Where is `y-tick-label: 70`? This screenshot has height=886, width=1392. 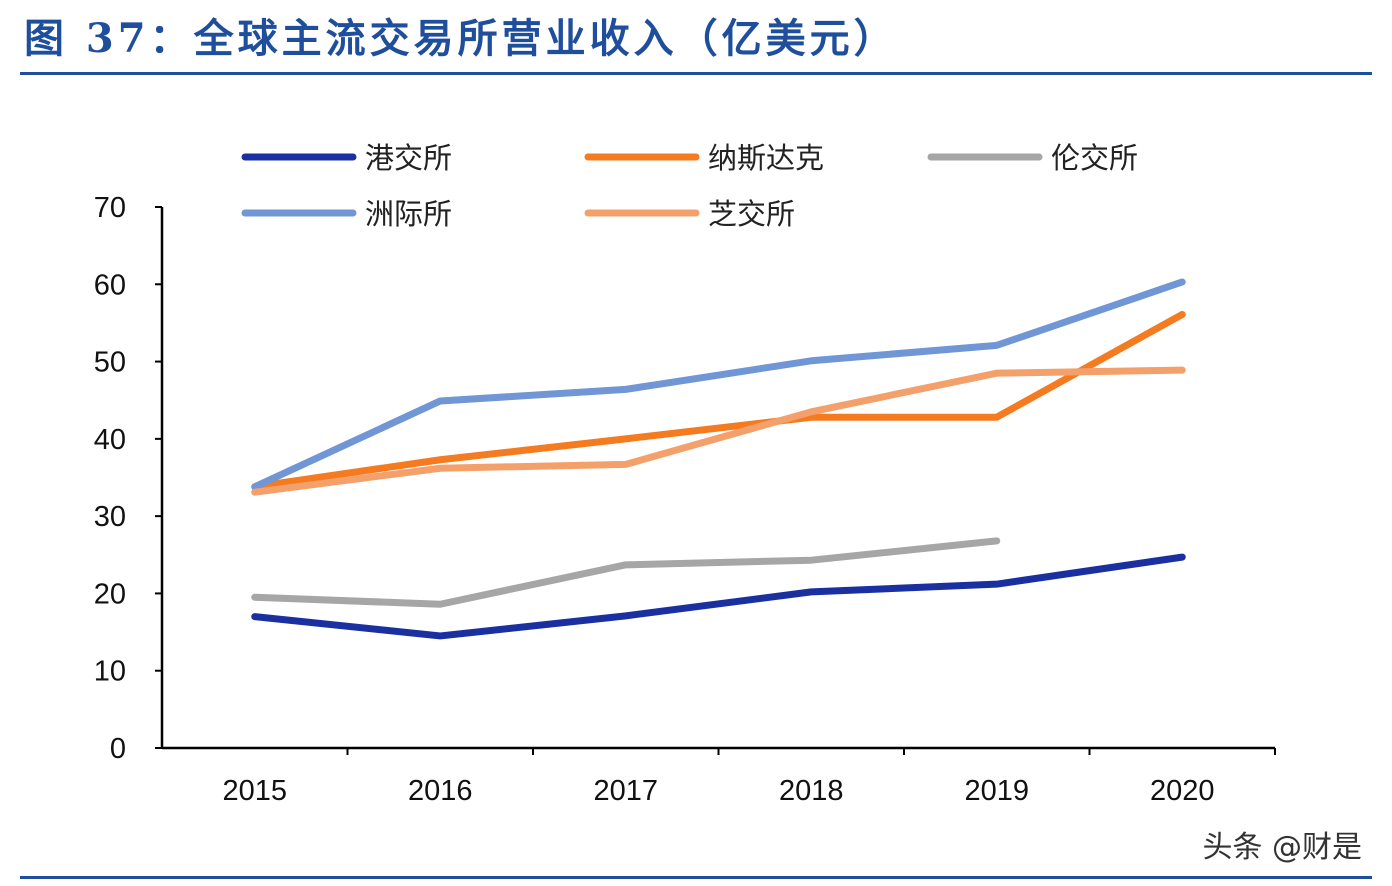 y-tick-label: 70 is located at coordinates (110, 208).